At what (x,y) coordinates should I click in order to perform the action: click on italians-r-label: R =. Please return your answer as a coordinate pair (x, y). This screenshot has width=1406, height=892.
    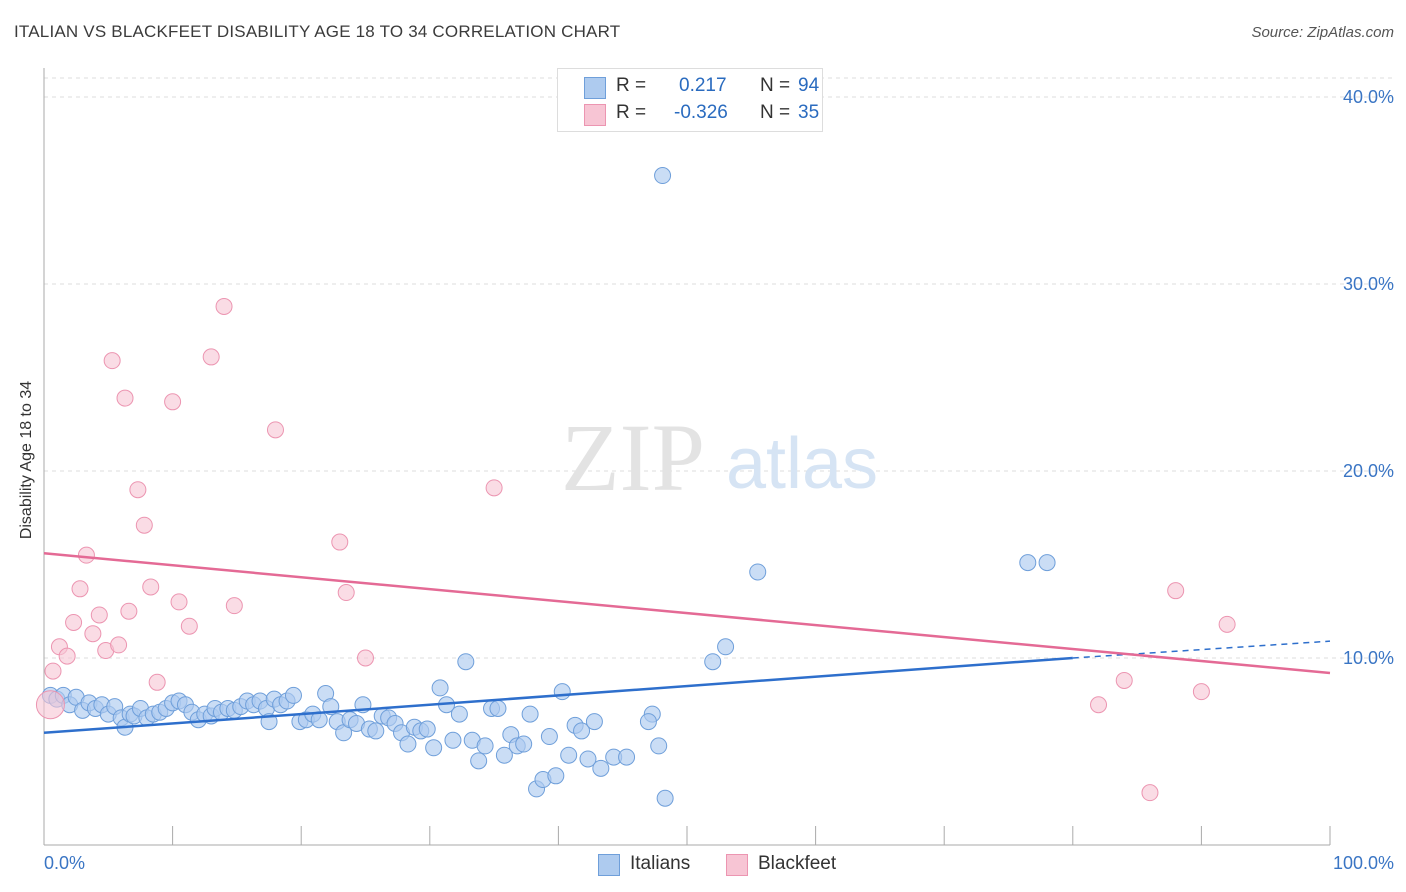
    Looking at the image, I should click on (631, 85).